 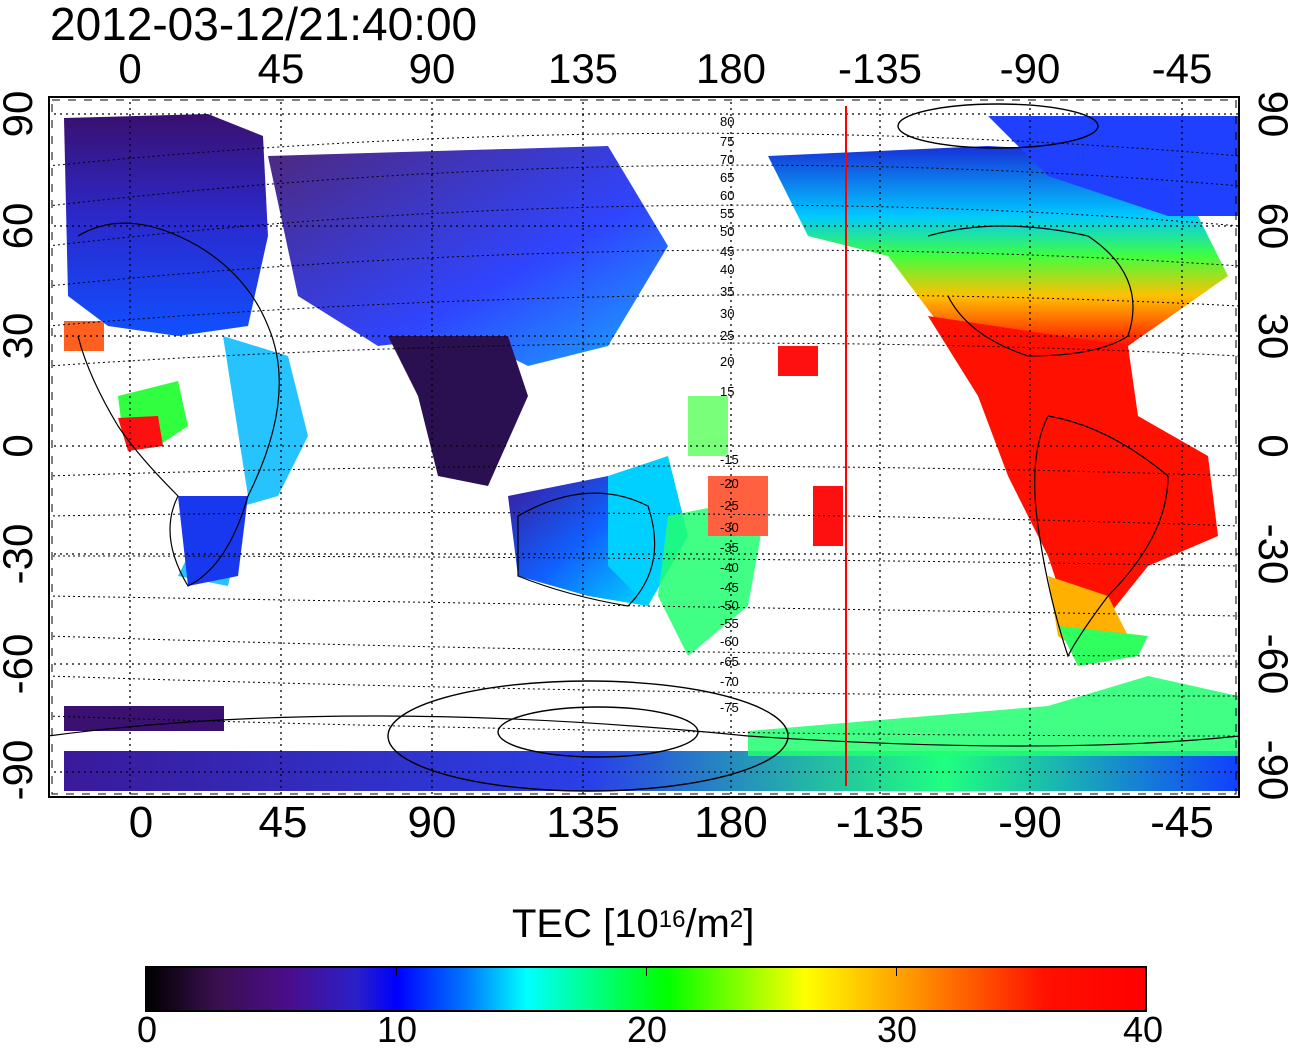 I want to click on left-lat-tick: 90, so click(x=20, y=114).